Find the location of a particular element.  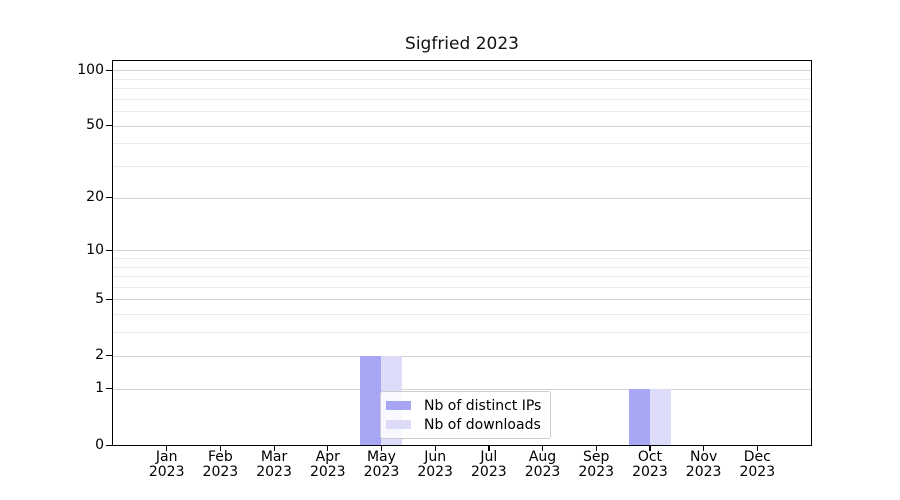

y-tick-label: 2 is located at coordinates (99, 355).